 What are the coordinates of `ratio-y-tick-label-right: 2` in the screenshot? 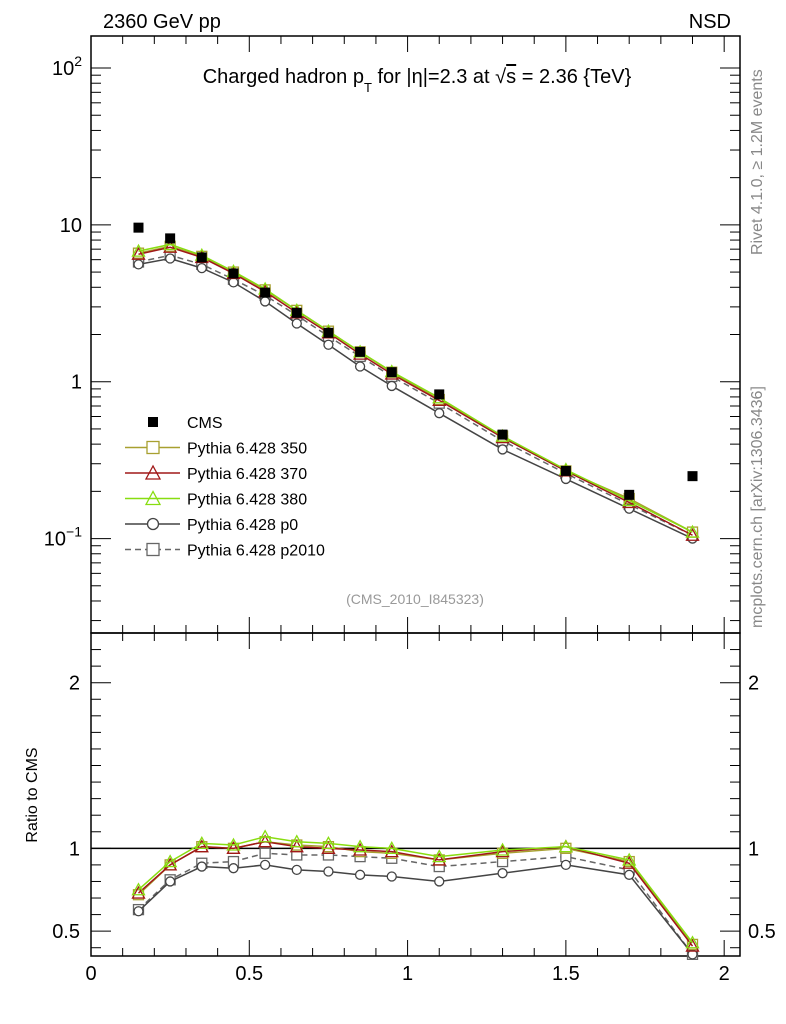 It's located at (753, 684).